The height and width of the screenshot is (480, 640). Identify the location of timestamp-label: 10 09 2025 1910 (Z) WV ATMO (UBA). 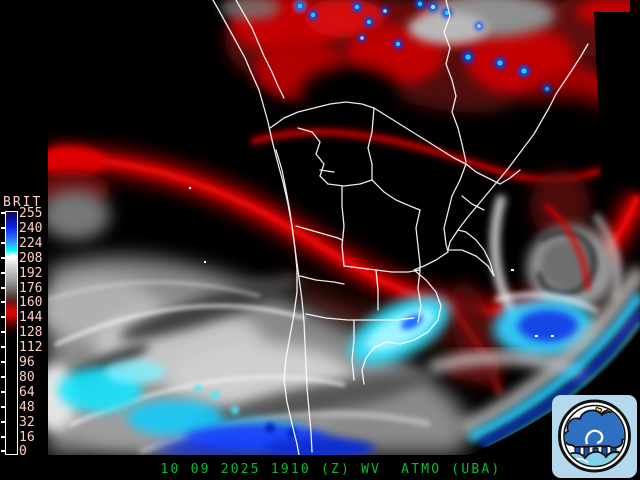
(331, 469).